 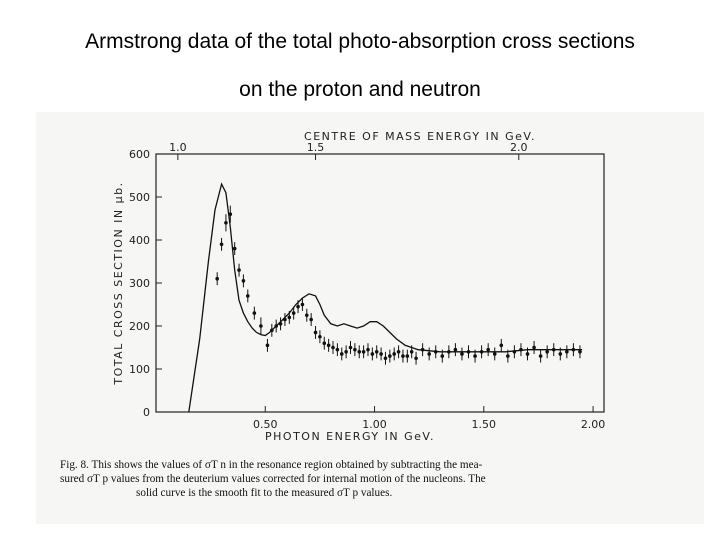 I want to click on top-tick-label: 2.0, so click(x=519, y=147).